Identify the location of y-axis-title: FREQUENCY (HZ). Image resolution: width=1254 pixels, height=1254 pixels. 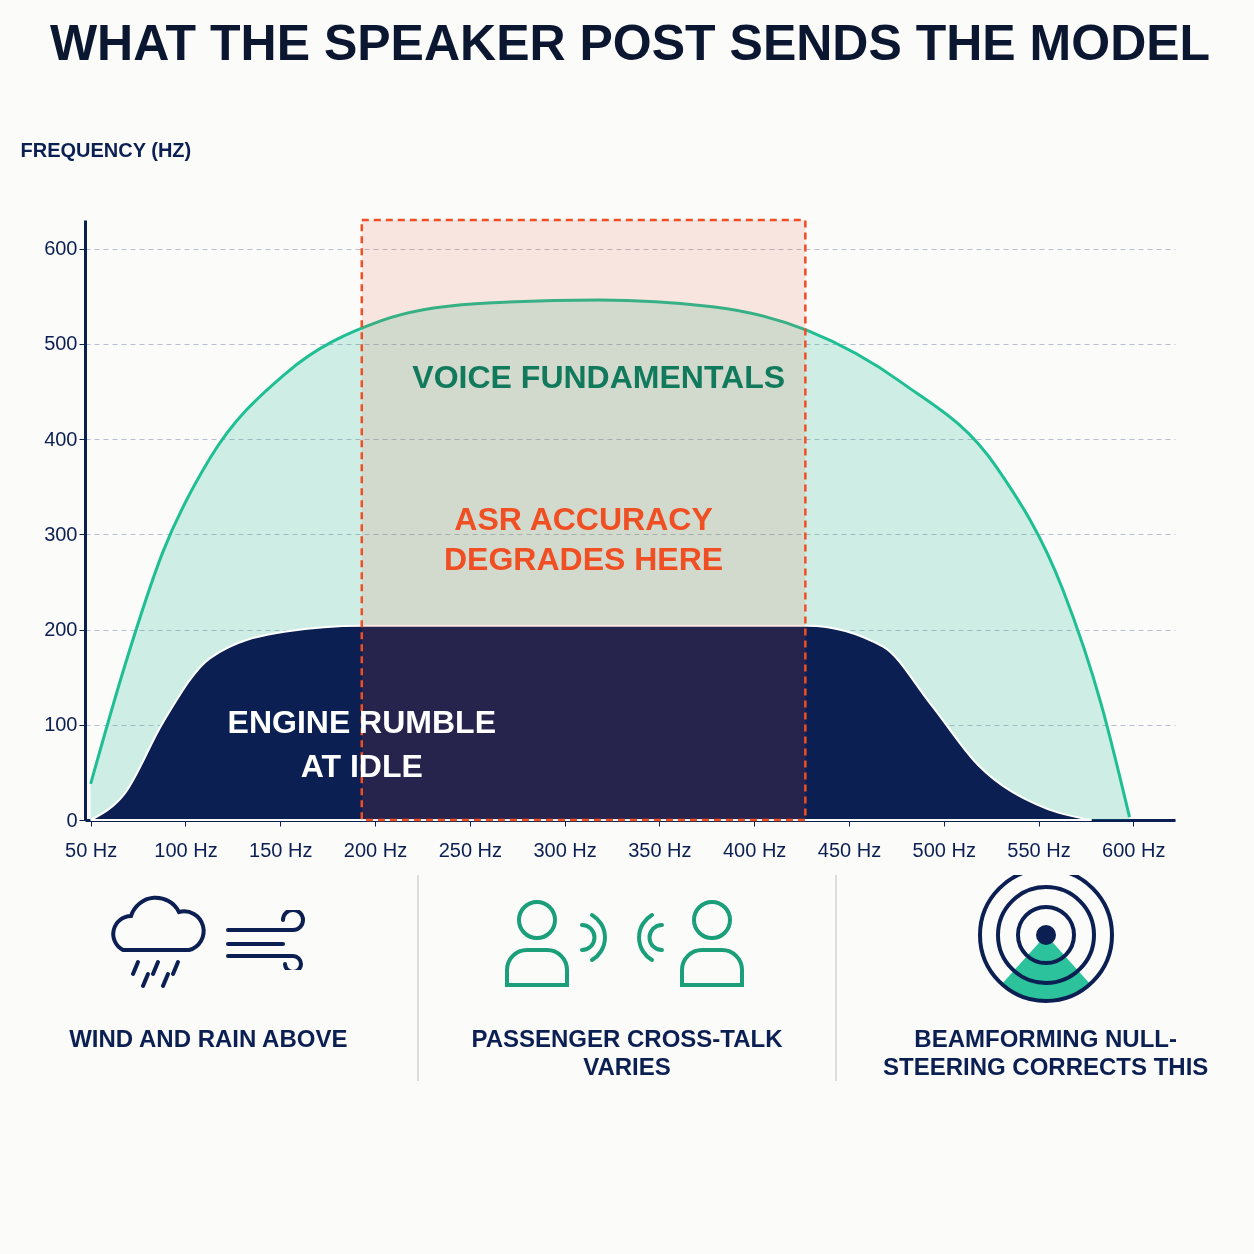
(106, 149).